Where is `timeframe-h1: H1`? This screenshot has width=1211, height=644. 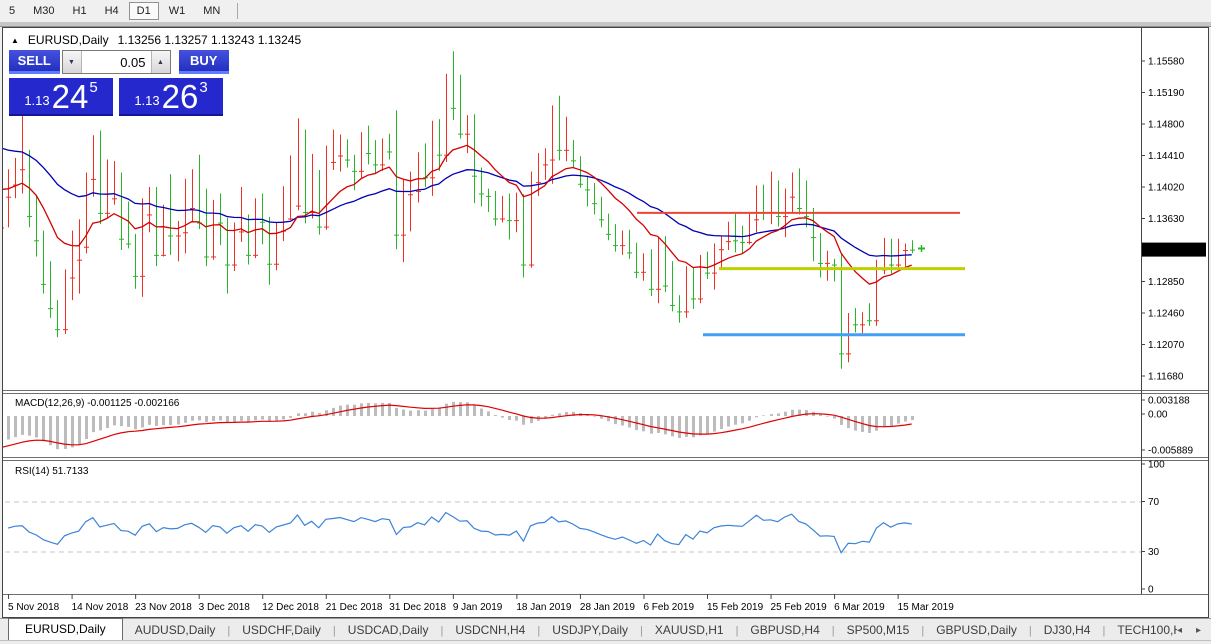 timeframe-h1: H1 is located at coordinates (79, 11).